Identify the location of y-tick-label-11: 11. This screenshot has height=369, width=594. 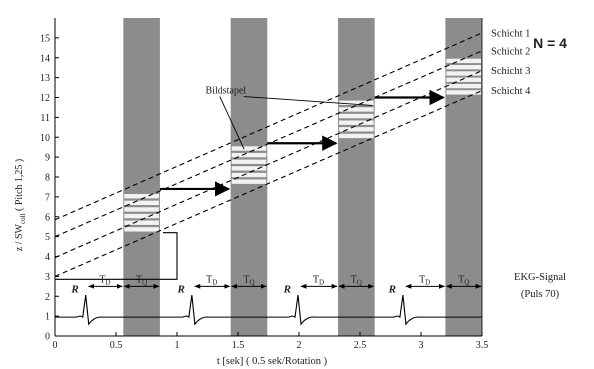
(45, 118).